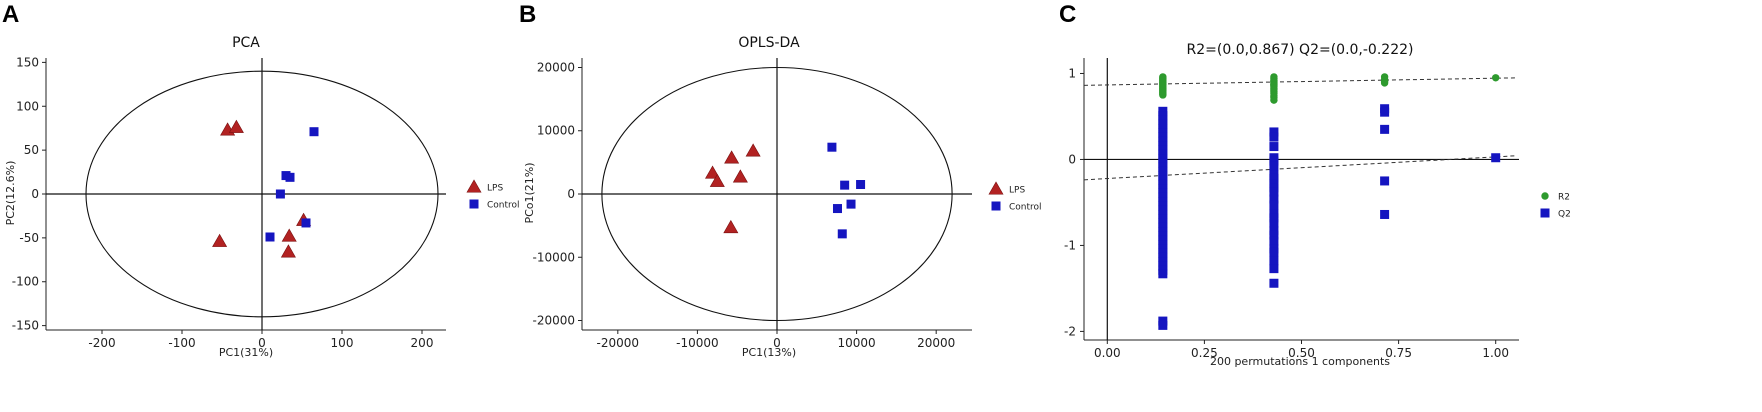  What do you see at coordinates (1067, 14) in the screenshot?
I see `panel-label-c: C` at bounding box center [1067, 14].